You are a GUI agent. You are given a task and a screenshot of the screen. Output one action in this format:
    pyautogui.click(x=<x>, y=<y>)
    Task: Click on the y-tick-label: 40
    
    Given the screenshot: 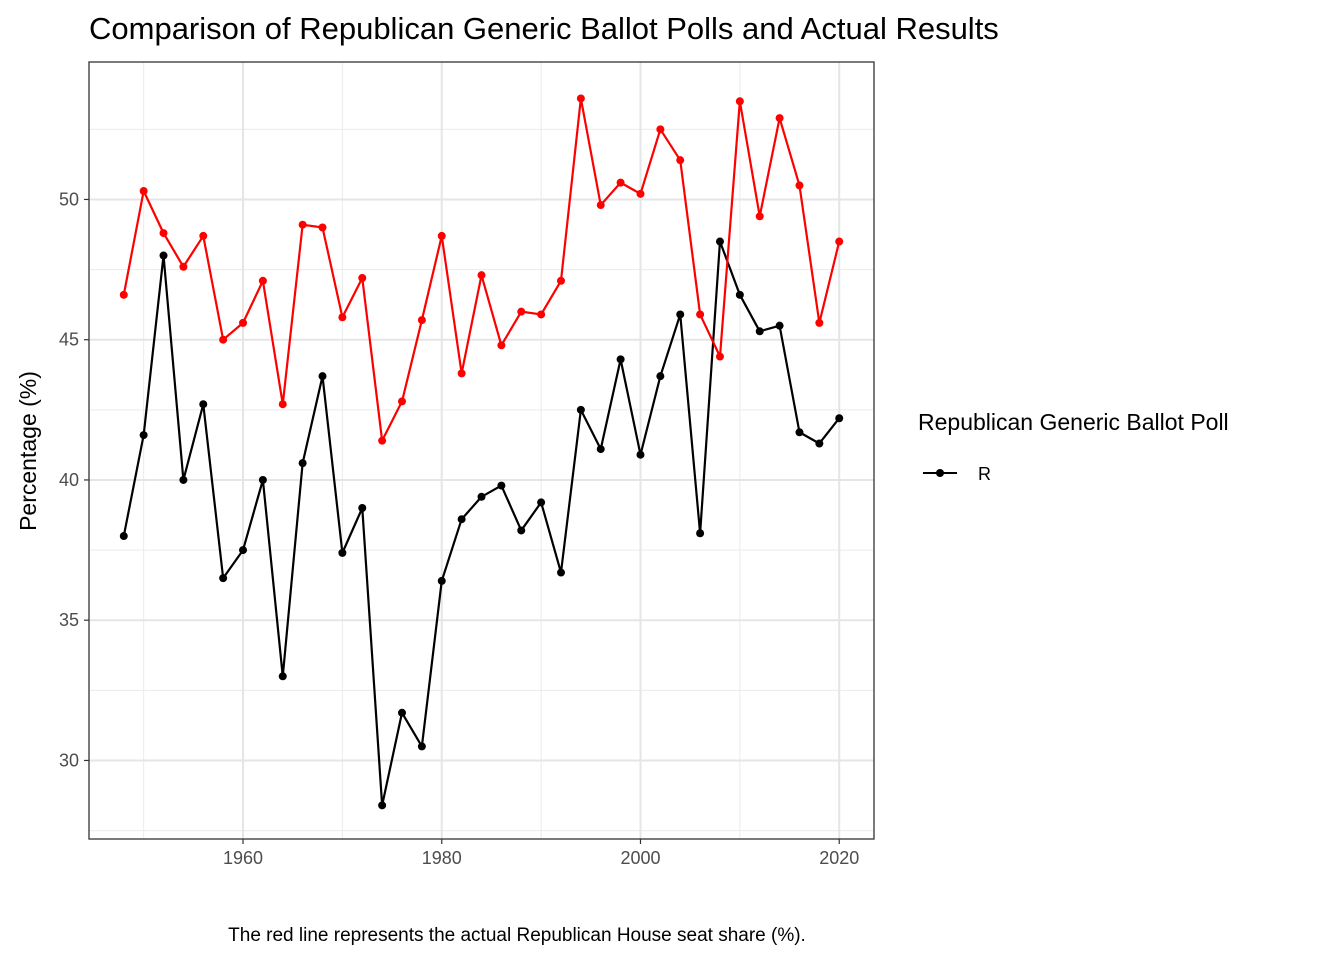 What is the action you would take?
    pyautogui.click(x=69, y=480)
    